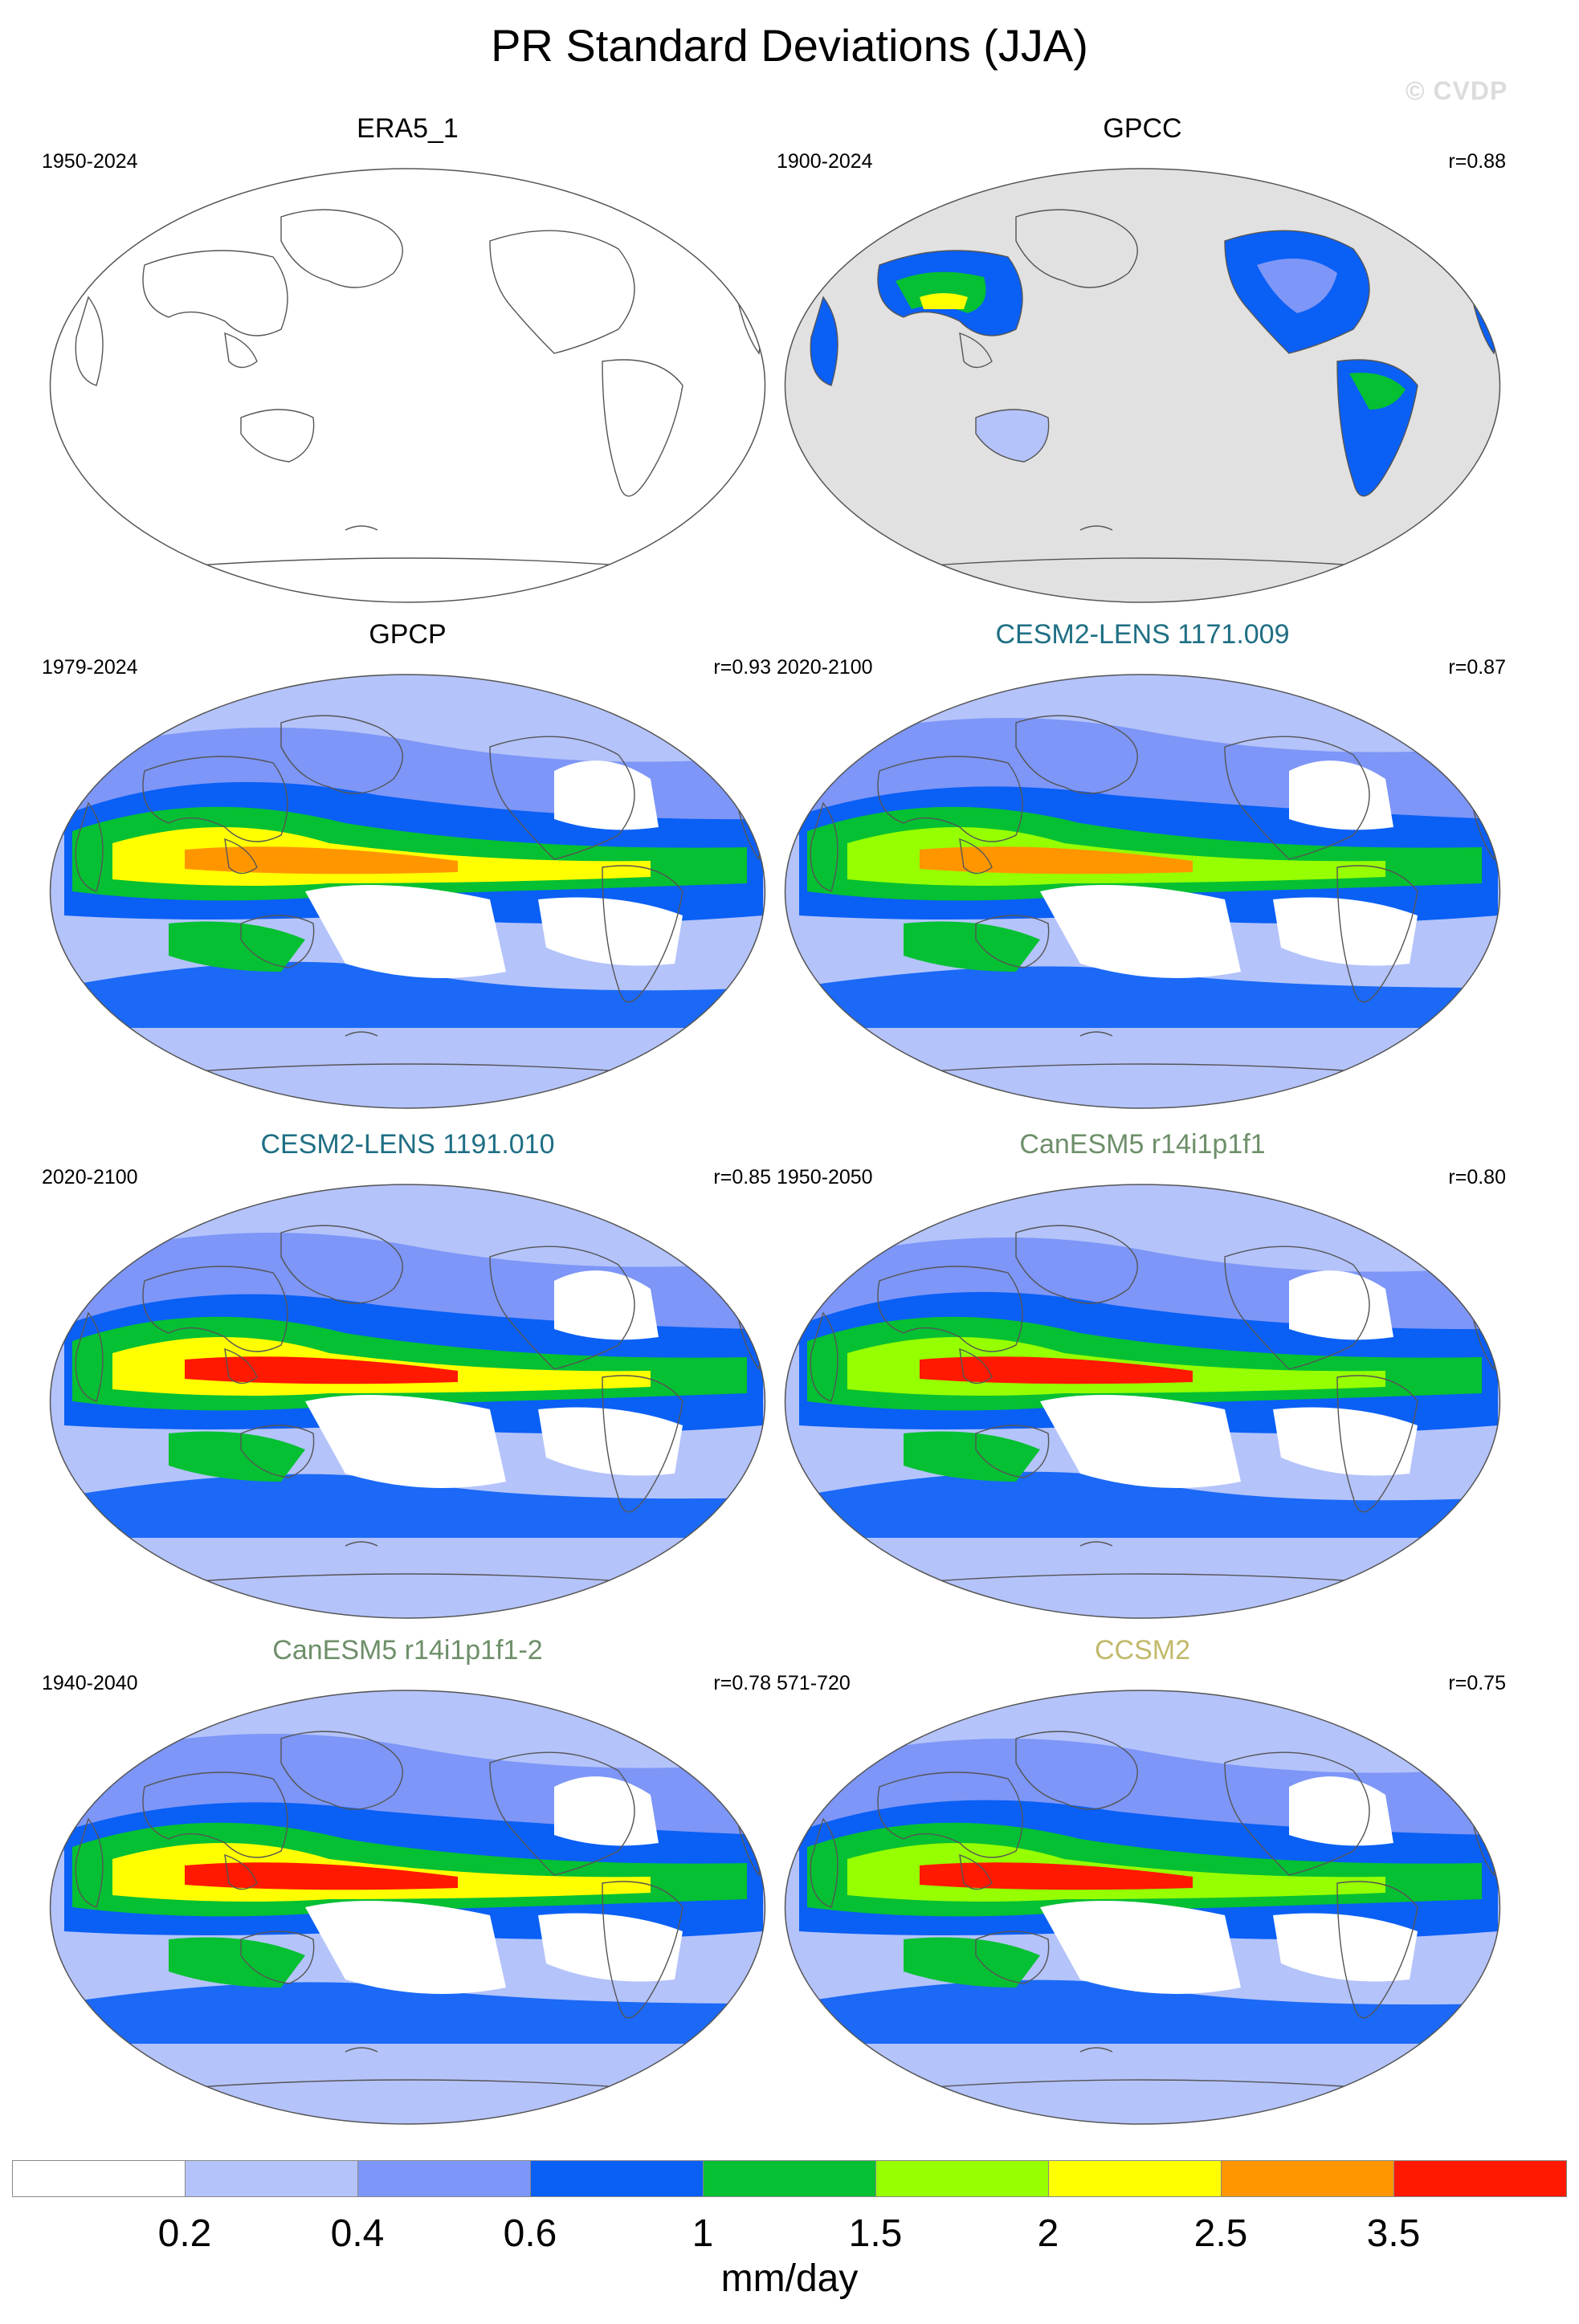  What do you see at coordinates (90, 162) in the screenshot?
I see `panel-years: 1950-2024` at bounding box center [90, 162].